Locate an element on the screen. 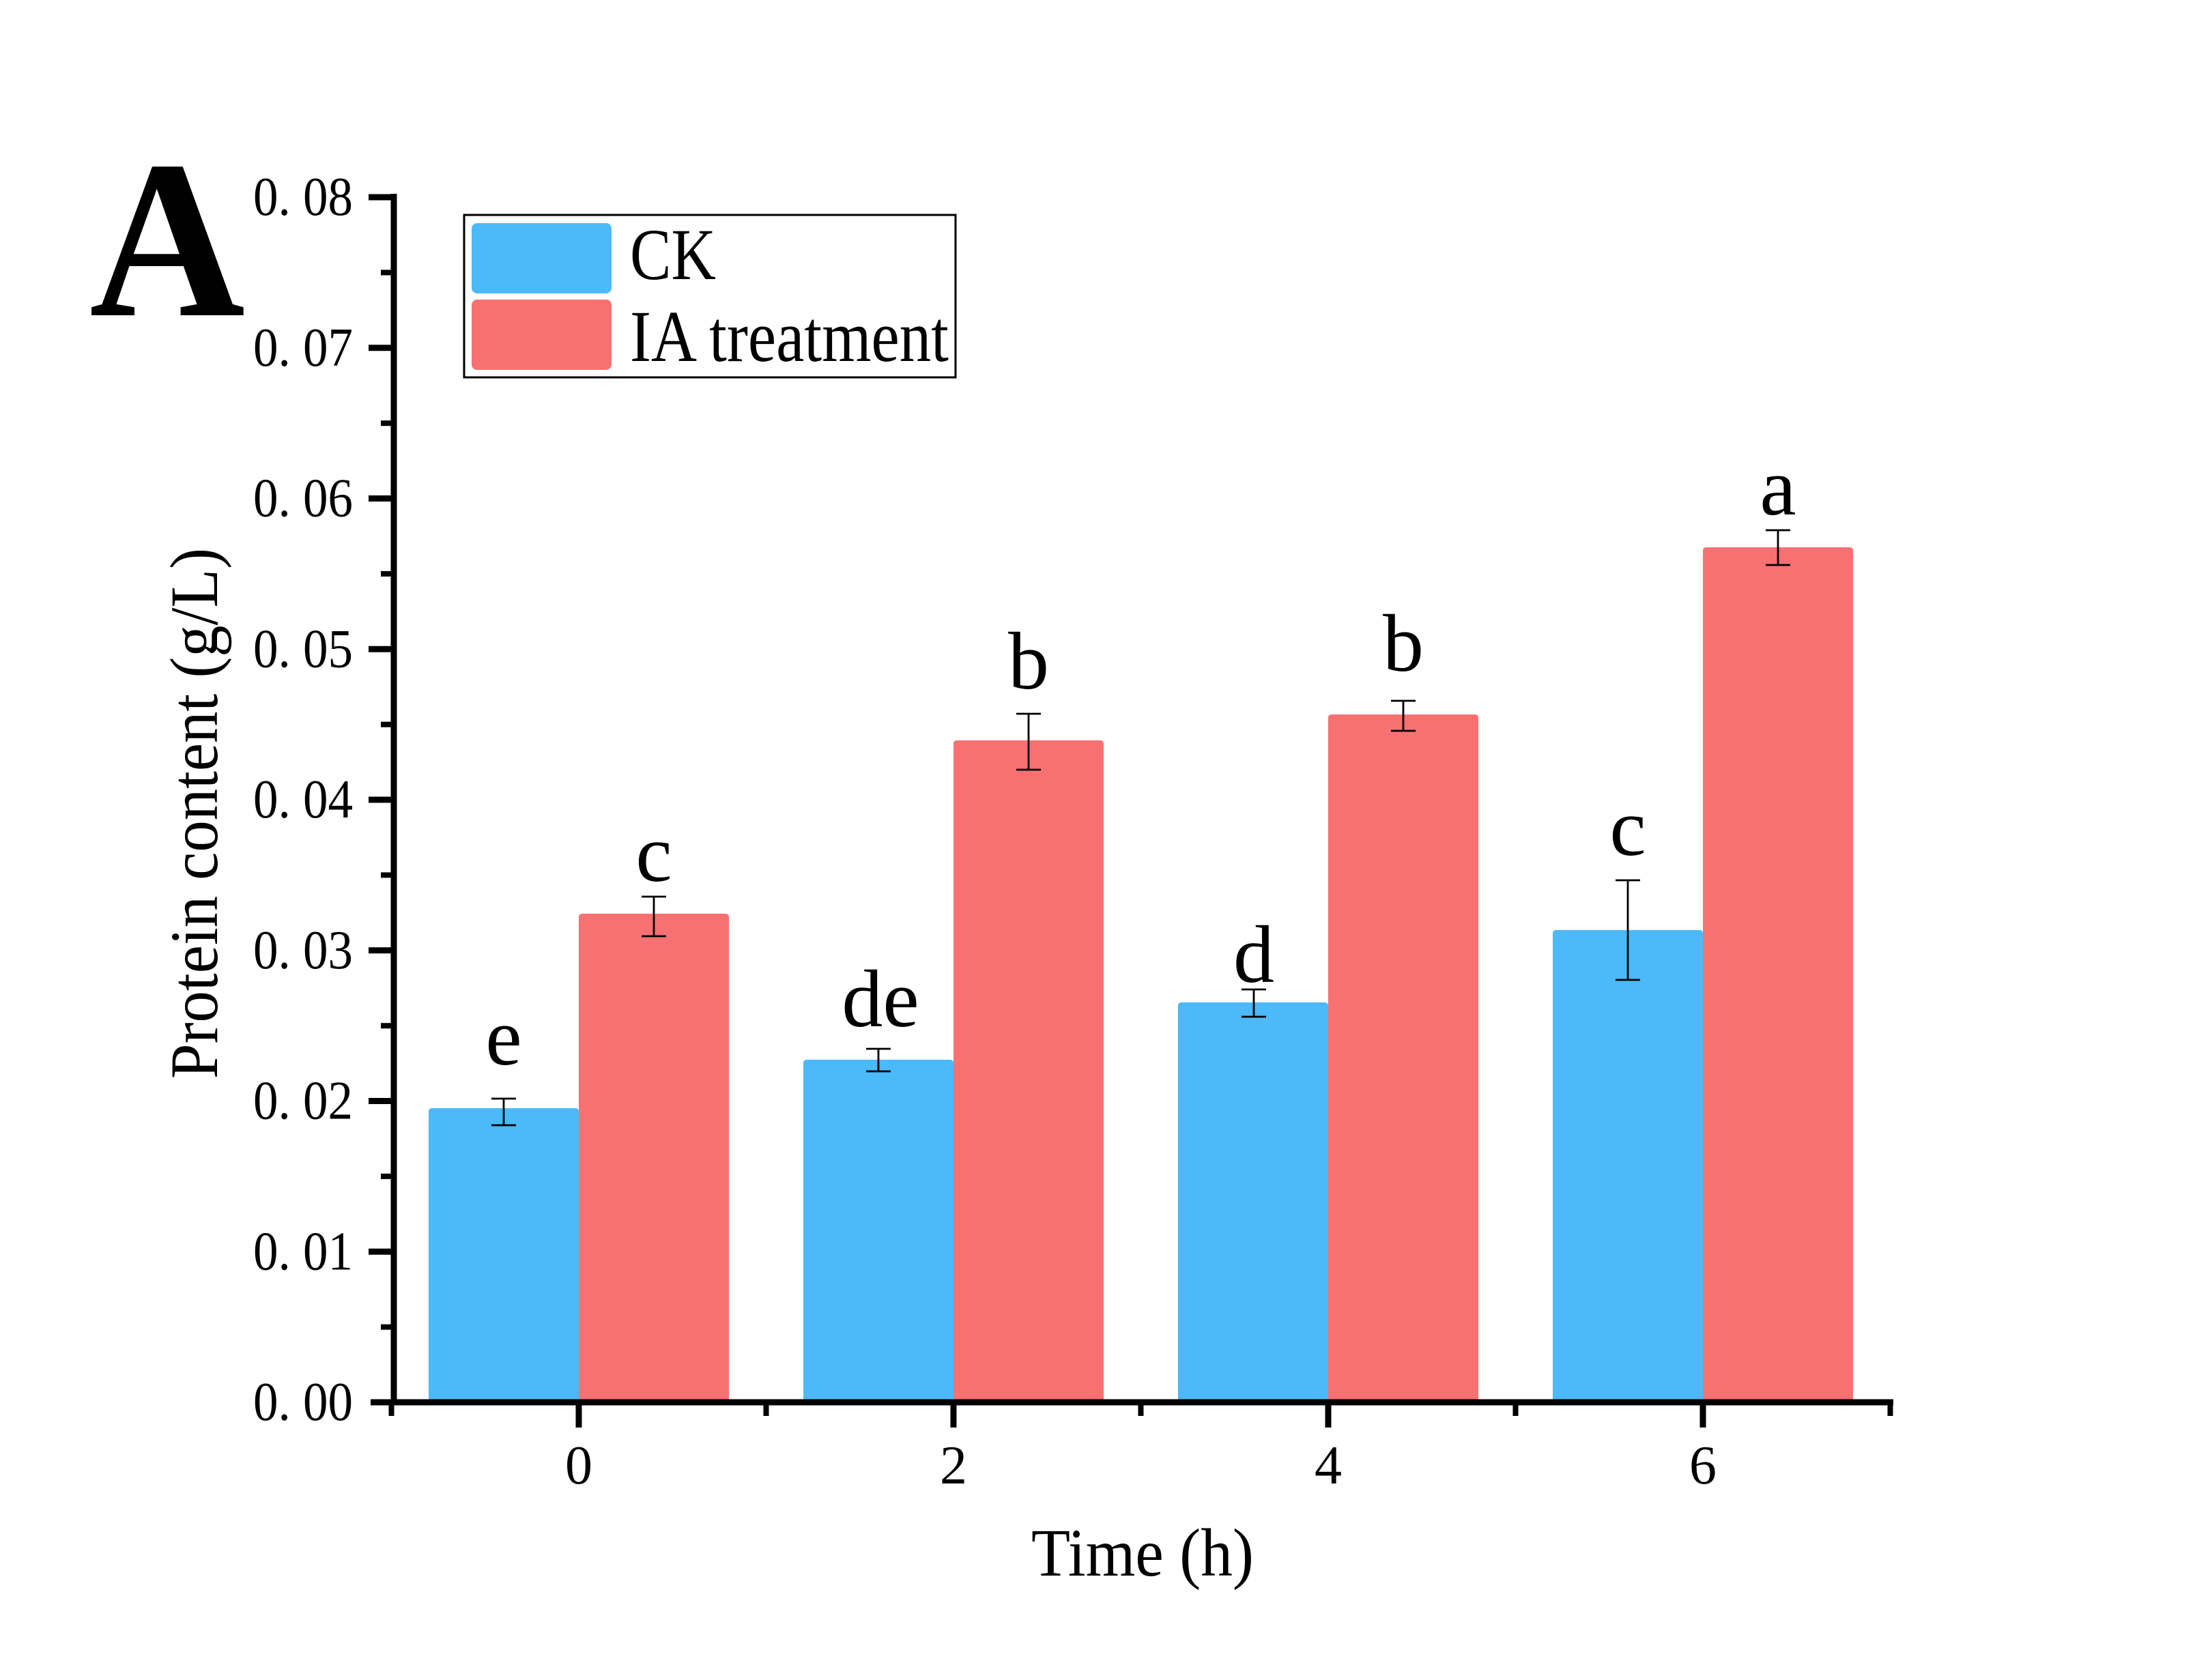  svg-text: 0. 07 is located at coordinates (303, 348).